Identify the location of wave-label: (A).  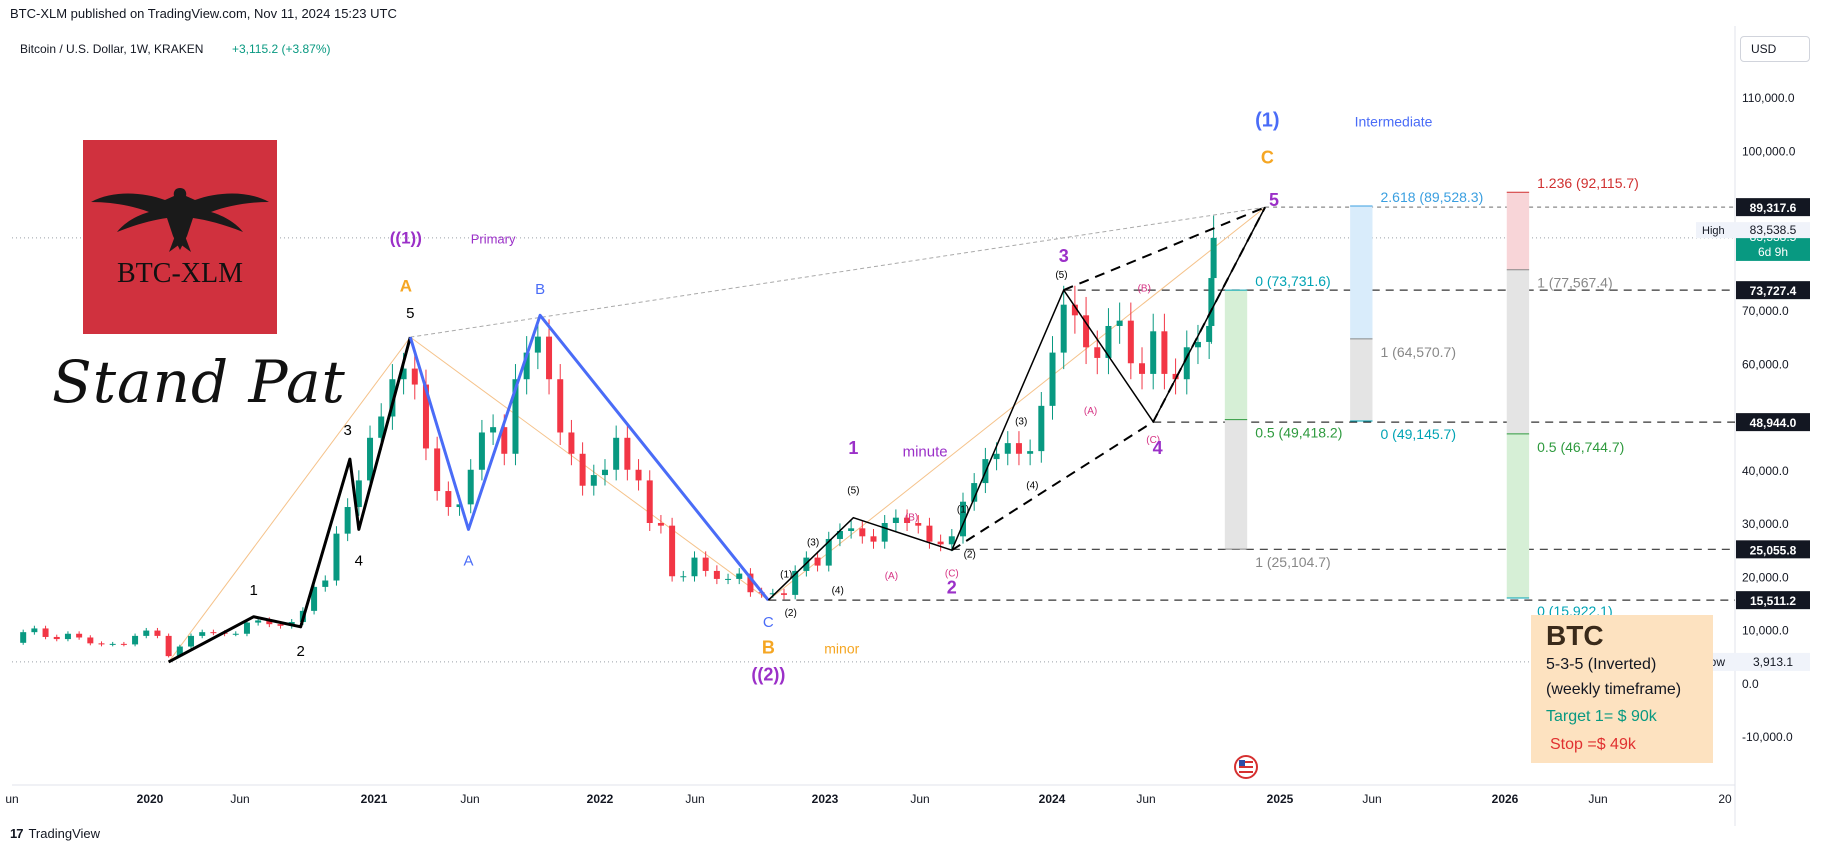
(891, 576).